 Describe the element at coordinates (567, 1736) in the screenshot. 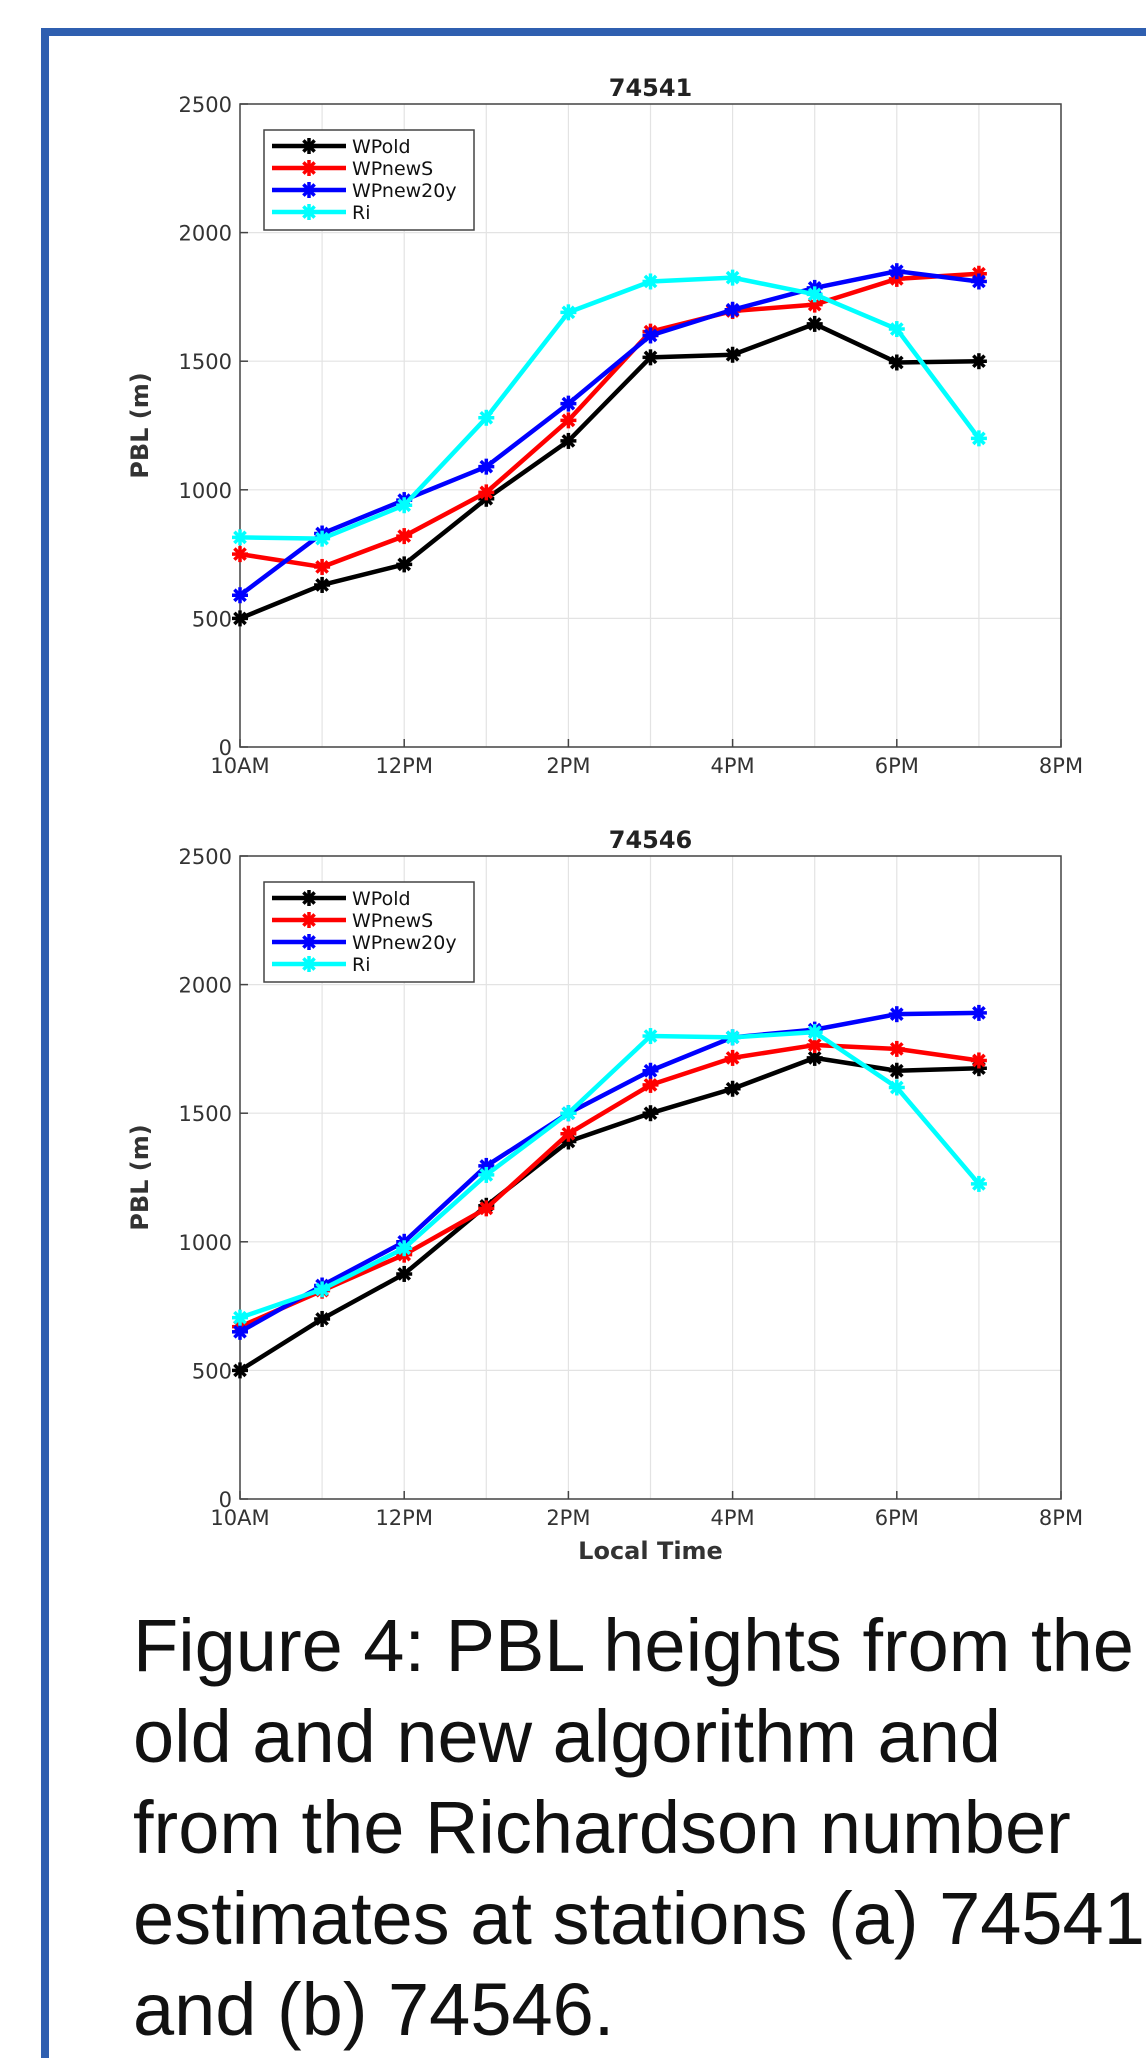

I see `caption-line: old and new algorithm and` at that location.